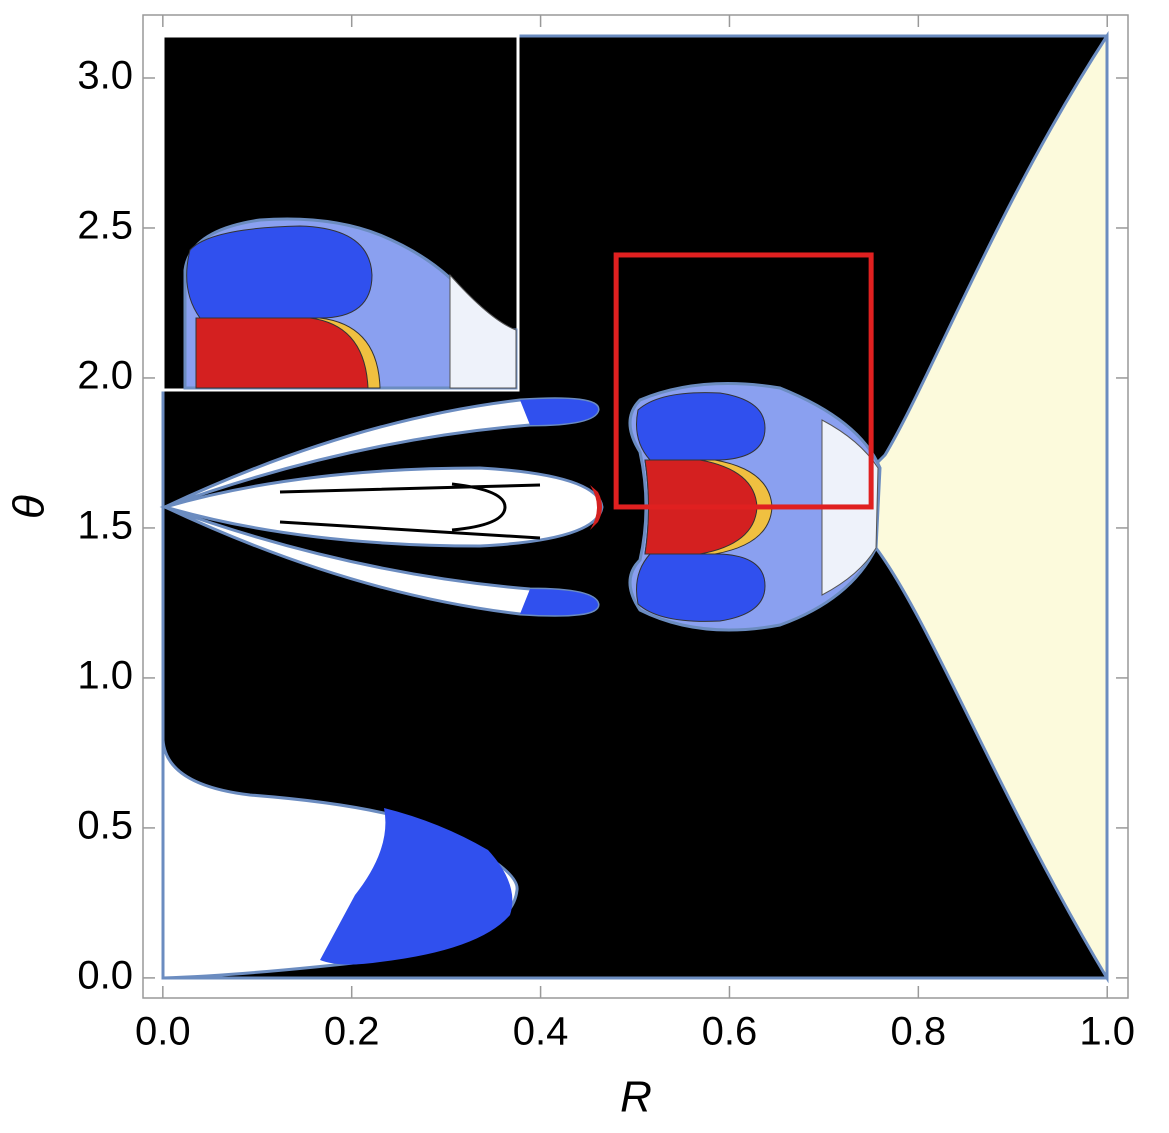 This screenshot has height=1133, width=1169. I want to click on x-tick-label: 0.4, so click(541, 1032).